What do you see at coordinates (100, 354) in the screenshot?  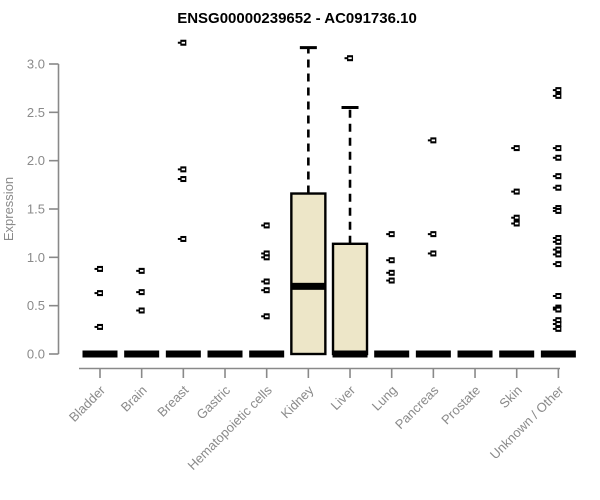 I see `collapsed-box-bladder` at bounding box center [100, 354].